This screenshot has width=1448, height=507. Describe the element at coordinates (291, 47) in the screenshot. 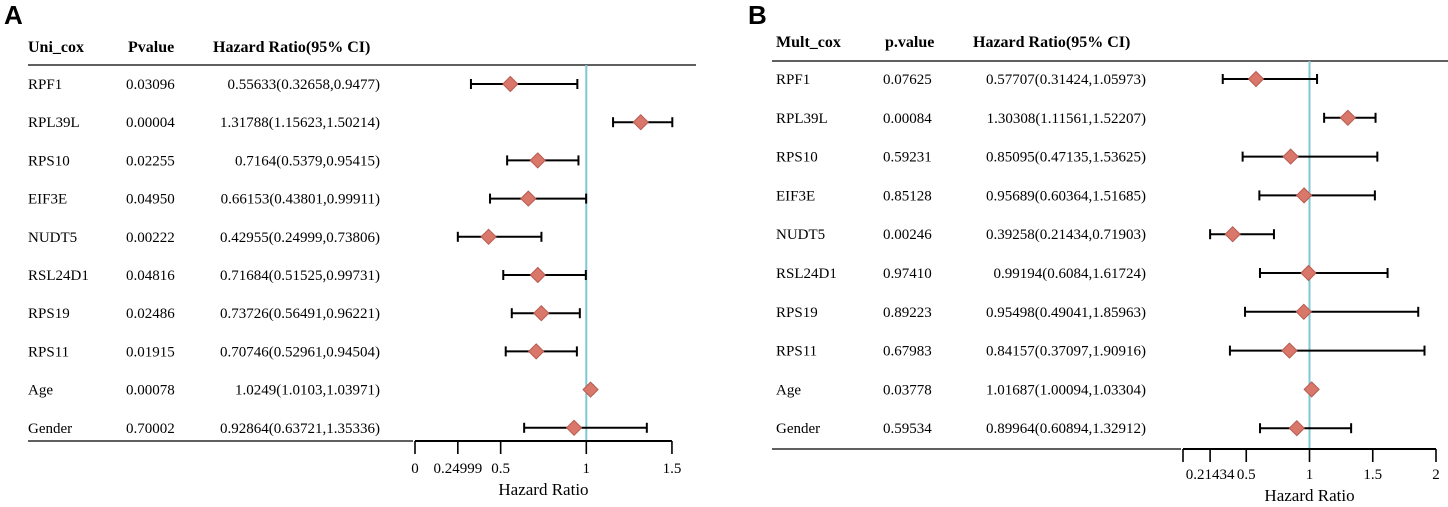

I see `column-header-hazard-ratio: Hazard Ratio(95% CI)` at that location.